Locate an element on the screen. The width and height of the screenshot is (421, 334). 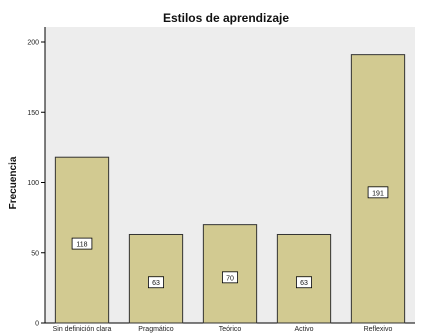
x-tick-label: Sin definición clara is located at coordinates (82, 329).